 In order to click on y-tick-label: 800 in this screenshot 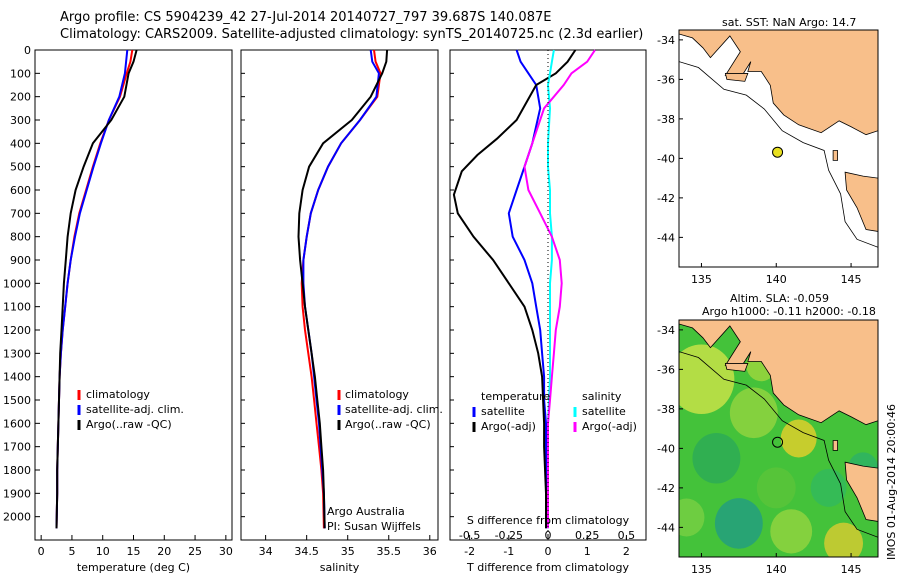, I will do `click(20, 237)`.